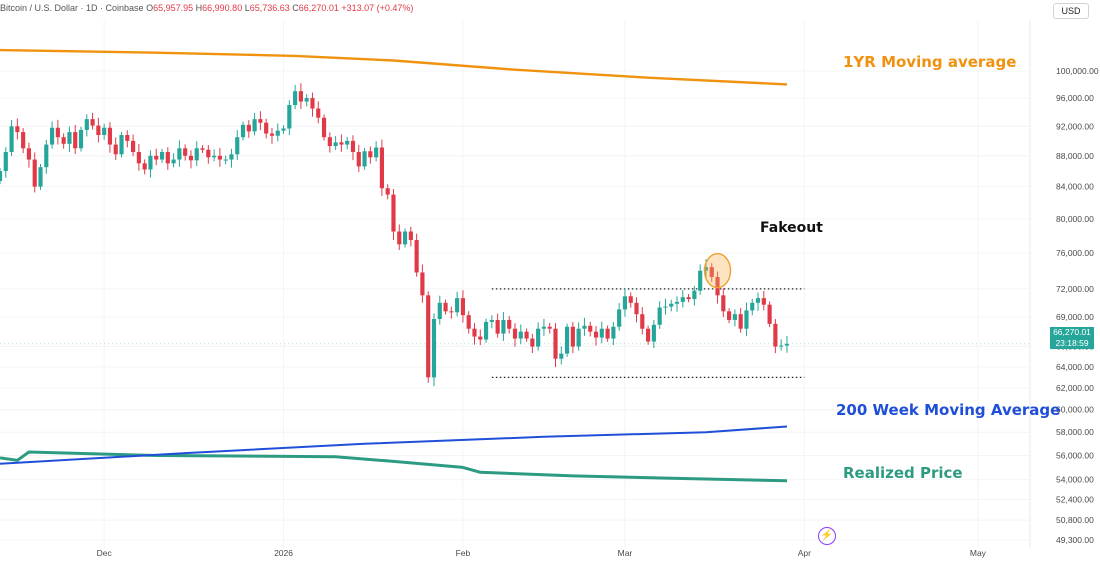  I want to click on fakeout-label: Fakeout, so click(791, 228).